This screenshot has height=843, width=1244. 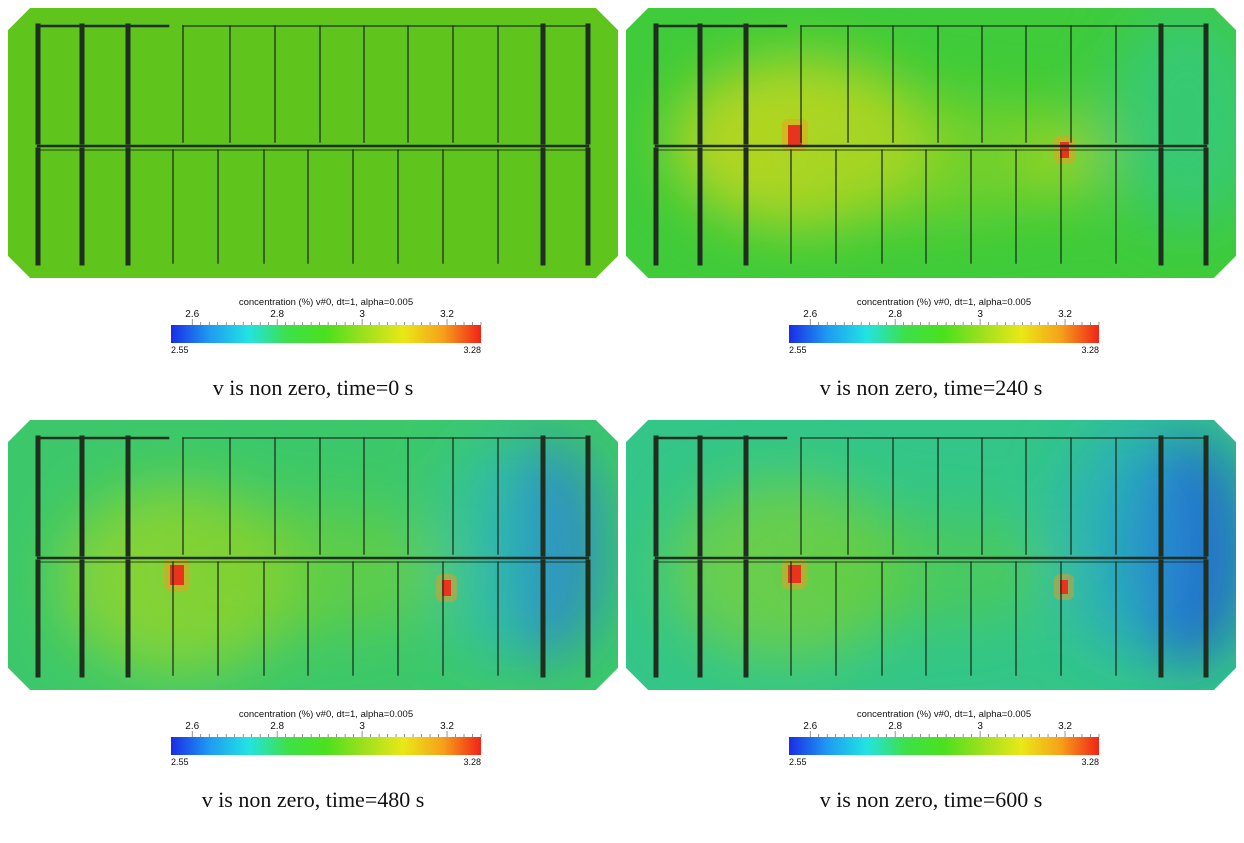 What do you see at coordinates (931, 387) in the screenshot?
I see `panel-caption: v is non zero, time=240 s` at bounding box center [931, 387].